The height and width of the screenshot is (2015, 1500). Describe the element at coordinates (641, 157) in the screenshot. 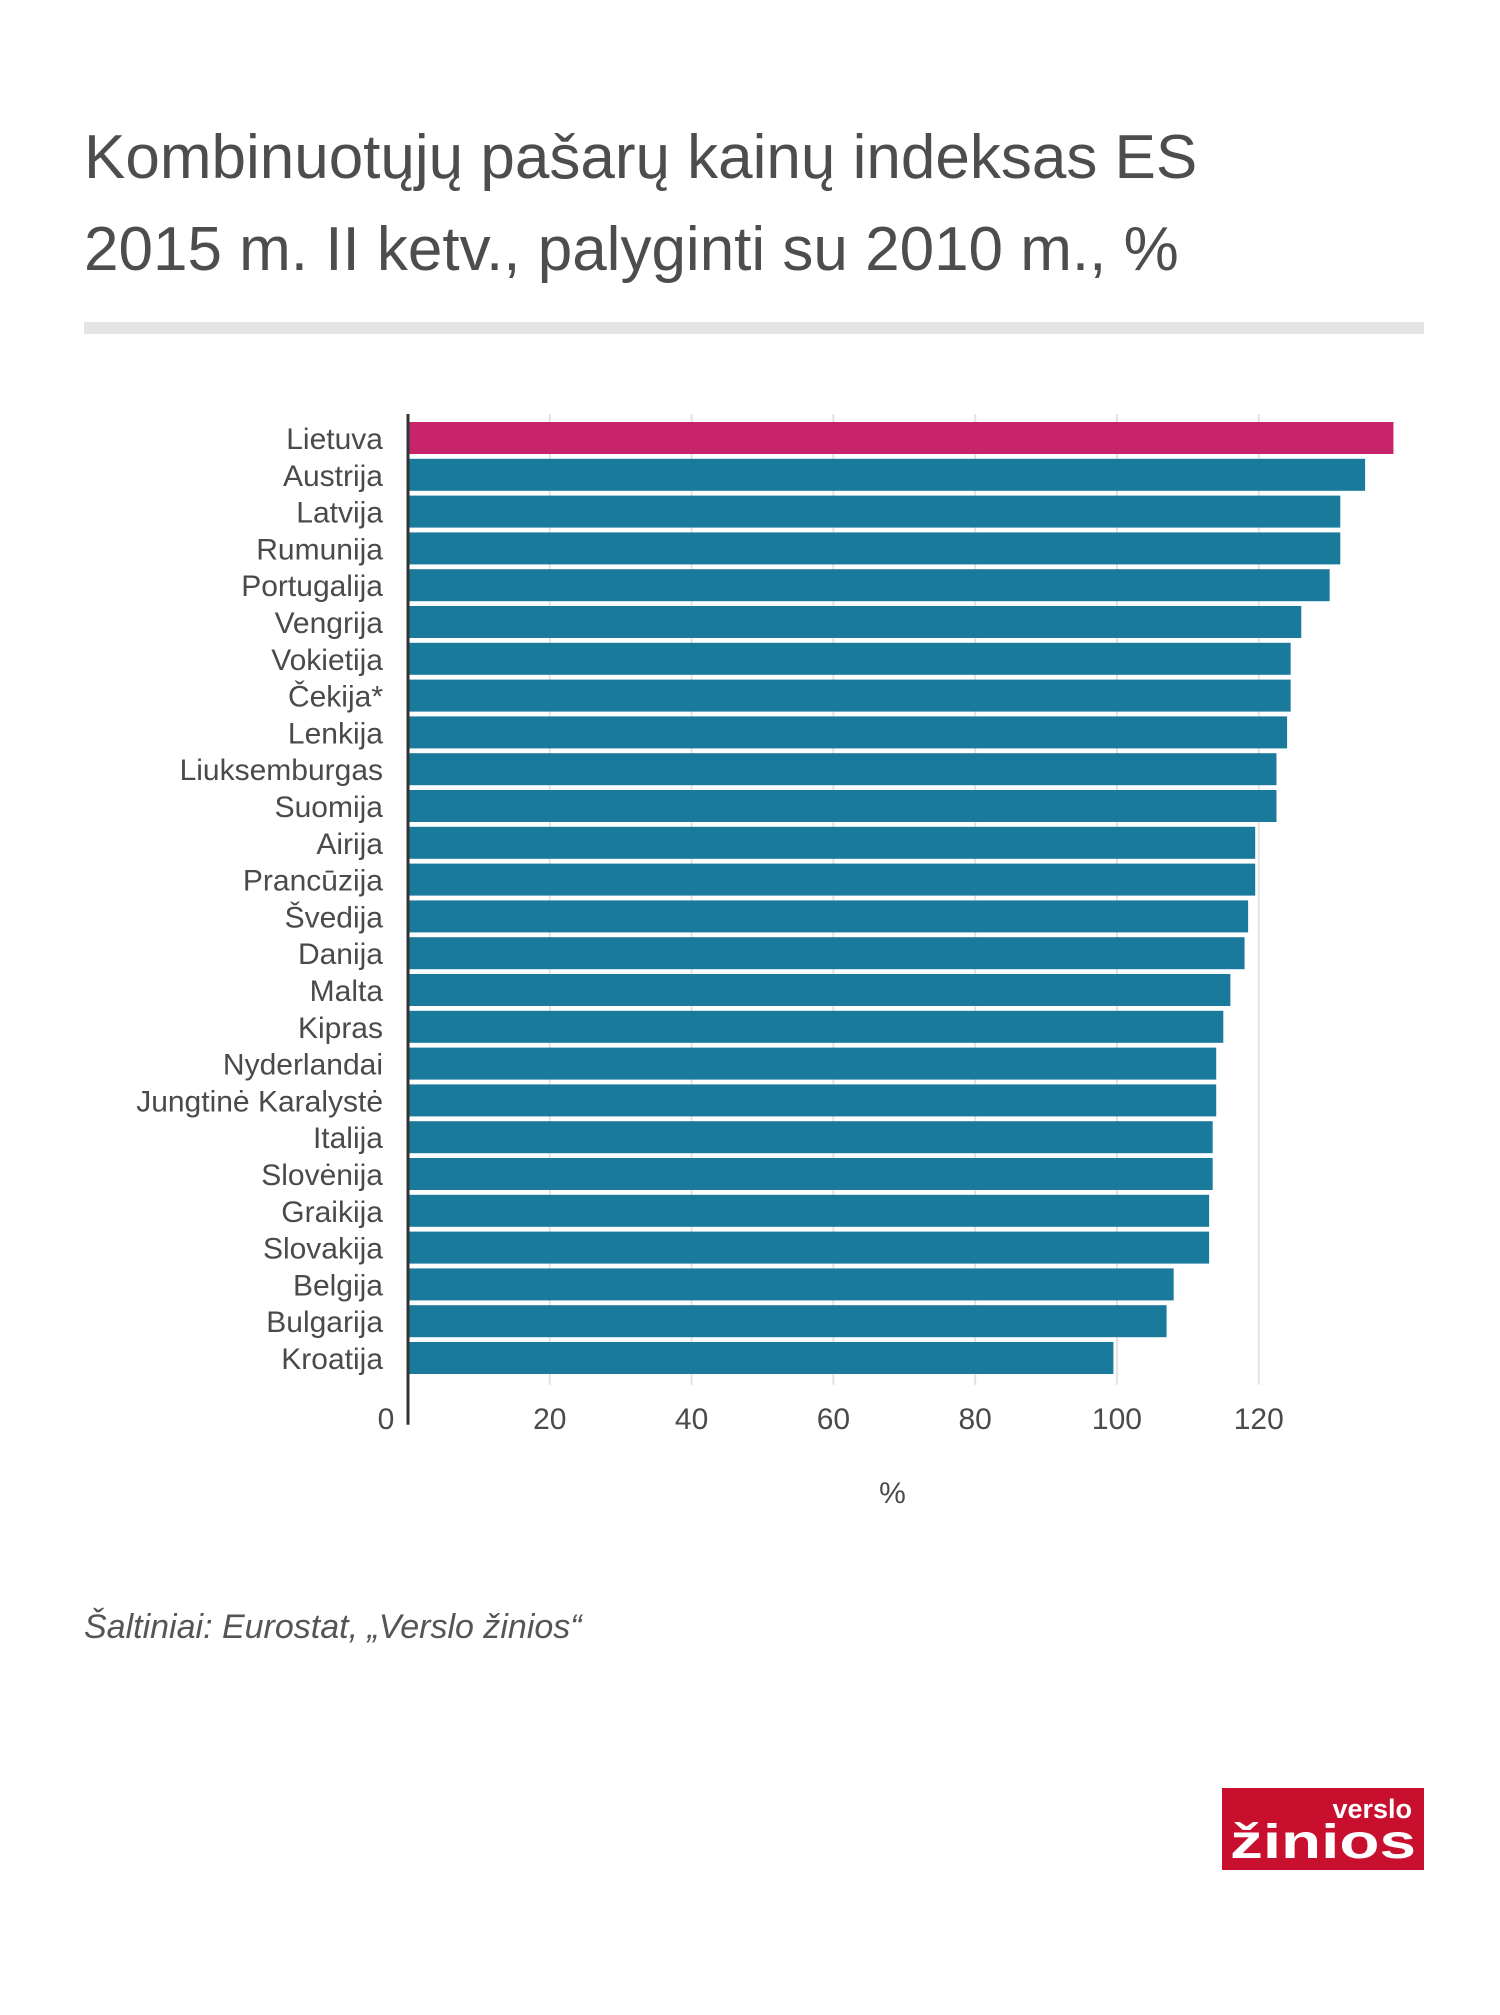

I see `chart-title-line-1: Kombinuotųjų pašarų kainų indeksas ES` at that location.